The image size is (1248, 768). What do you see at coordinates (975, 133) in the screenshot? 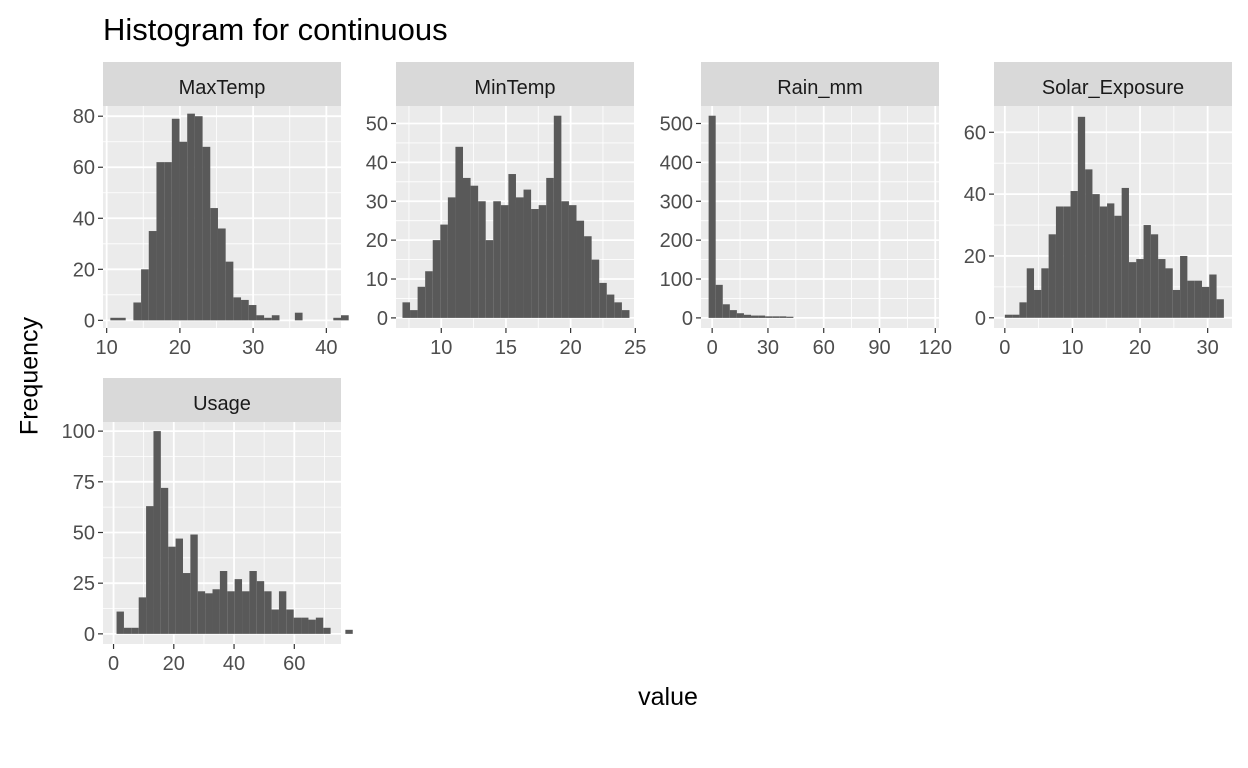
I see `y-tick-label: 60` at bounding box center [975, 133].